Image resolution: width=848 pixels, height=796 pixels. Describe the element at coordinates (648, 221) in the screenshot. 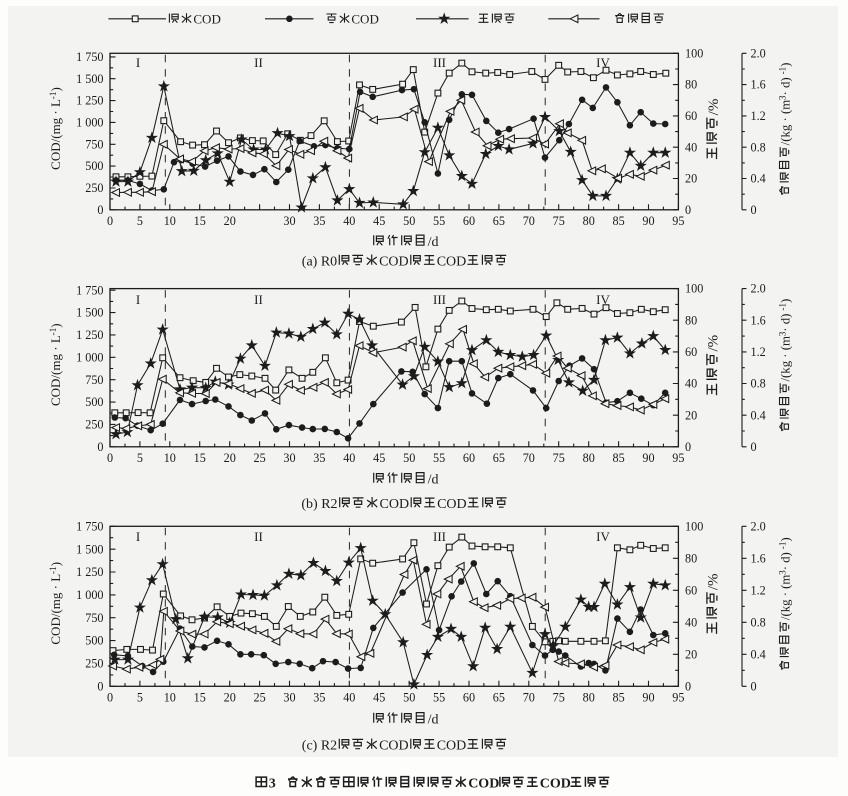

I see `svg-text: 90` at that location.